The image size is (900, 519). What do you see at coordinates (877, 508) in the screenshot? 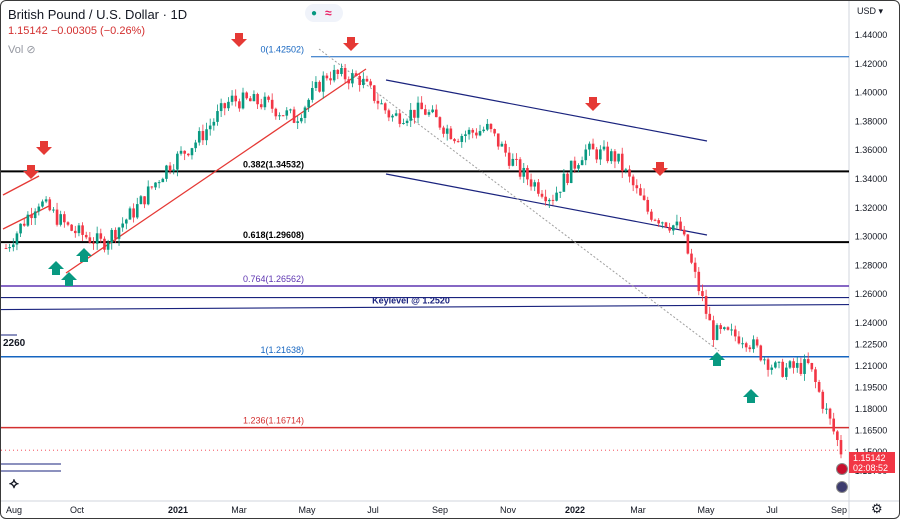
I see `gear-icon: ⚙` at bounding box center [877, 508].